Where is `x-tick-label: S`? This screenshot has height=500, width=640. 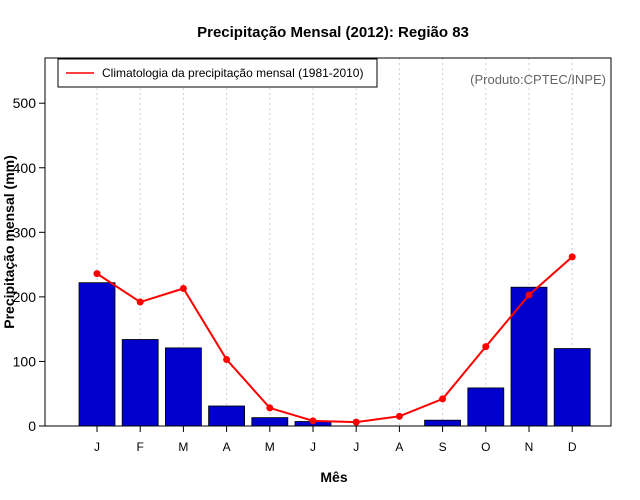 x-tick-label: S is located at coordinates (443, 447).